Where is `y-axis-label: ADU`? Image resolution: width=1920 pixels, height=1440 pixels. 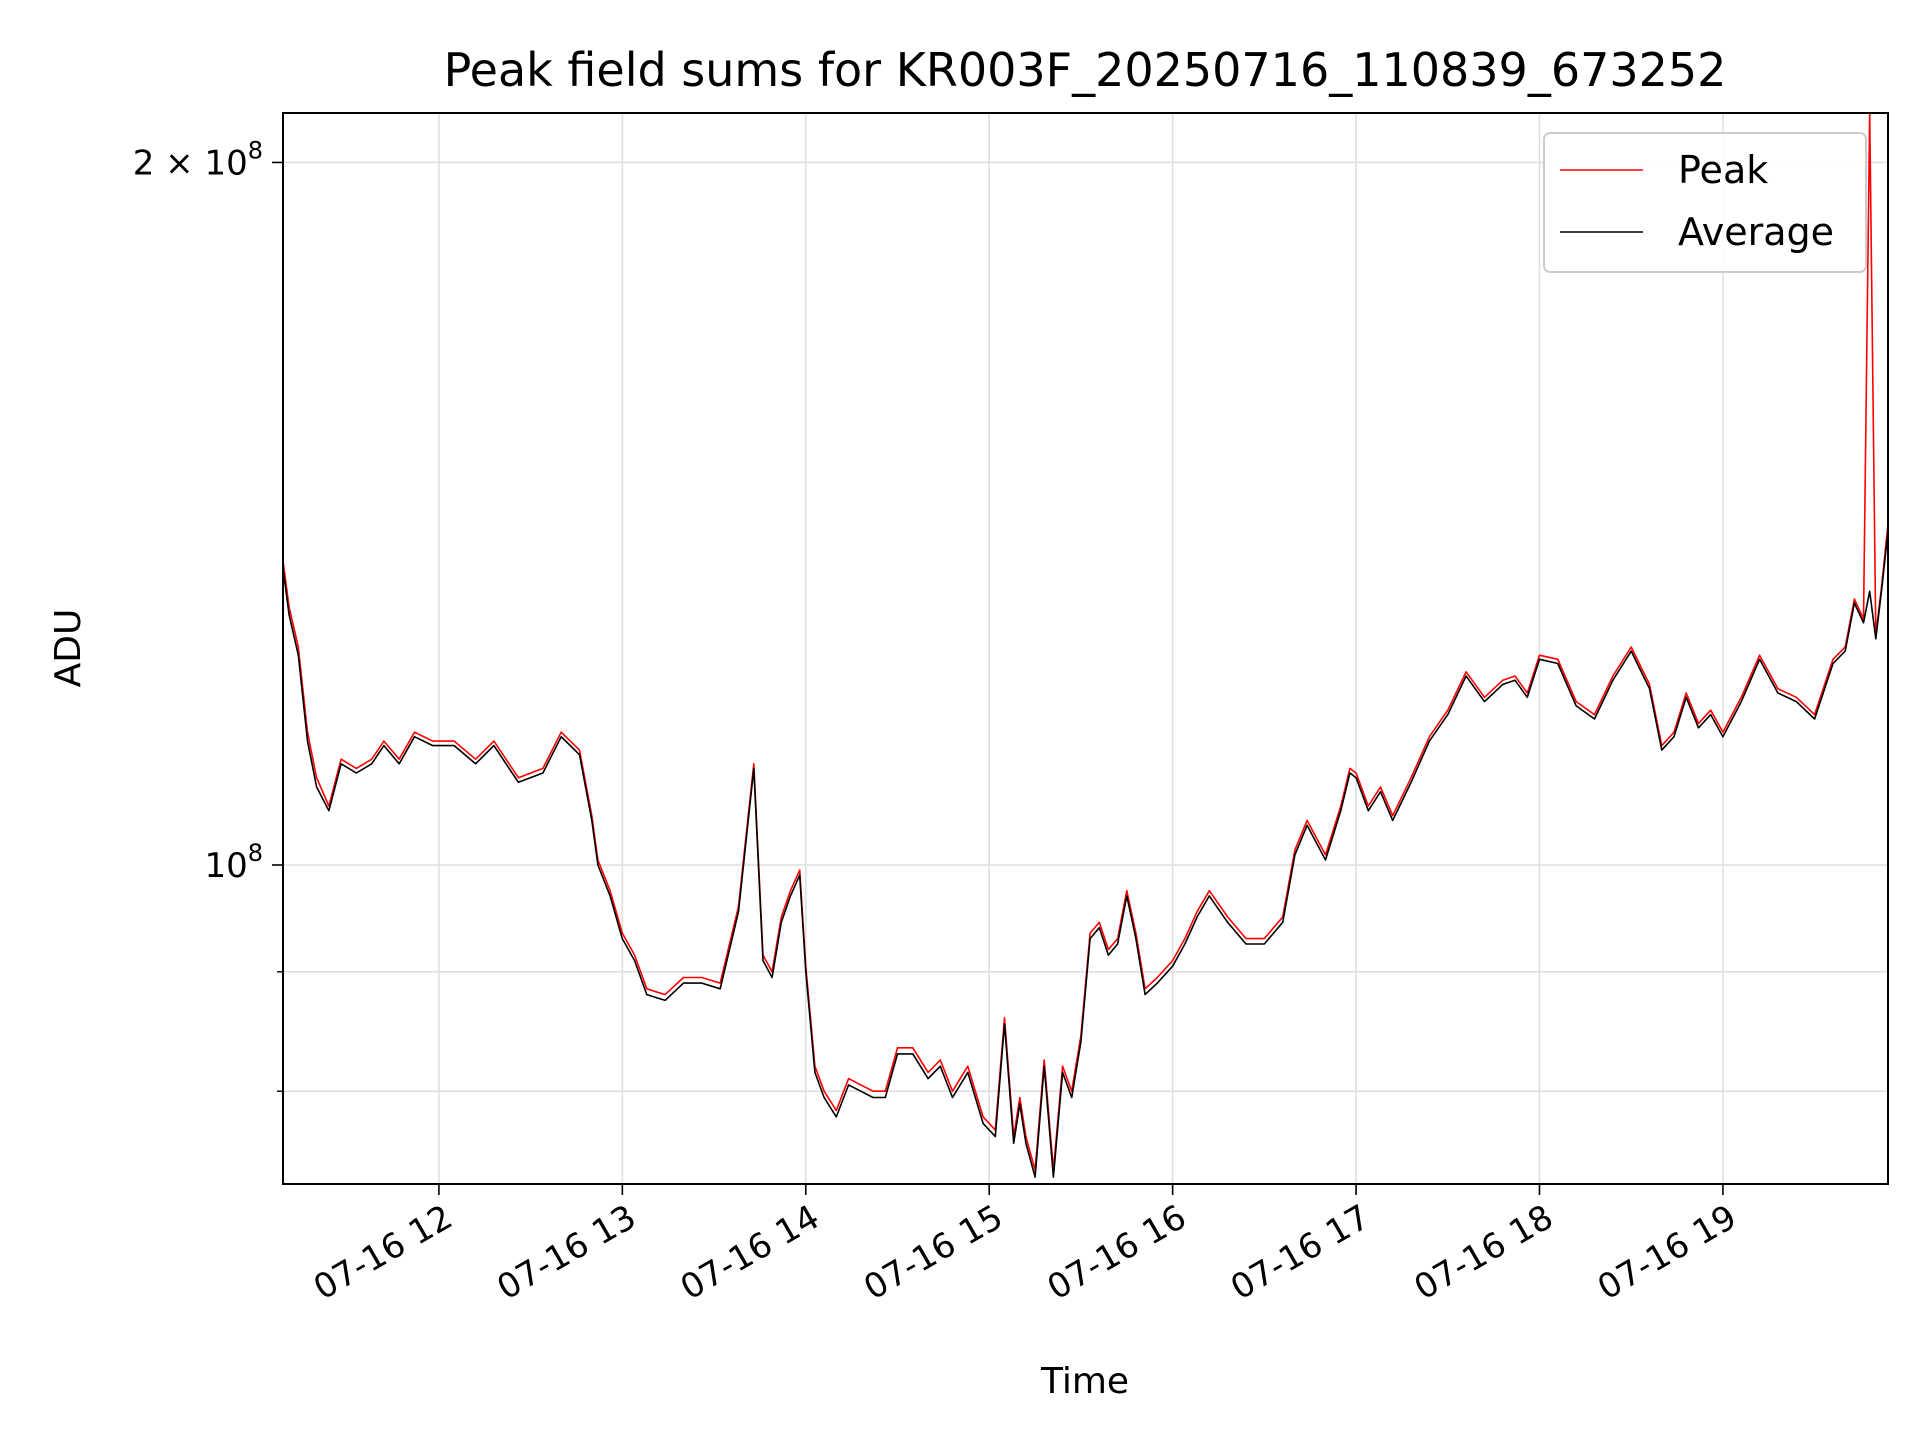 y-axis-label: ADU is located at coordinates (68, 648).